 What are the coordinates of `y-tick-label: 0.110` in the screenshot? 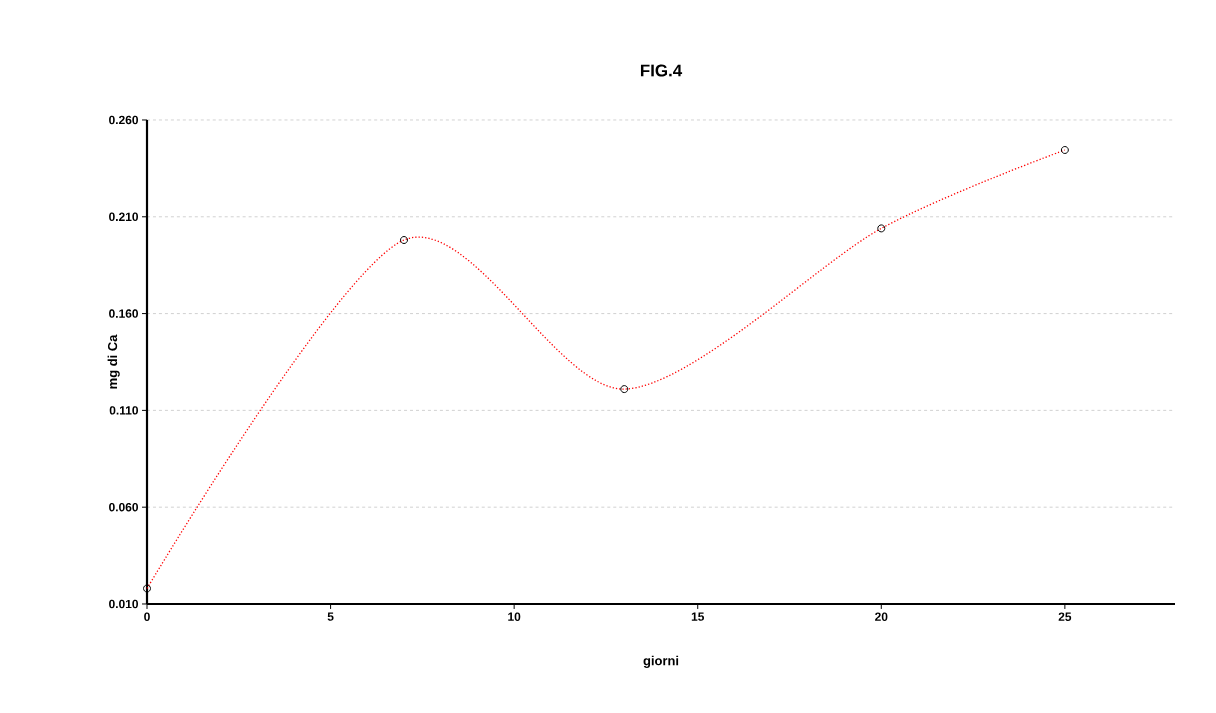 It's located at (124, 410).